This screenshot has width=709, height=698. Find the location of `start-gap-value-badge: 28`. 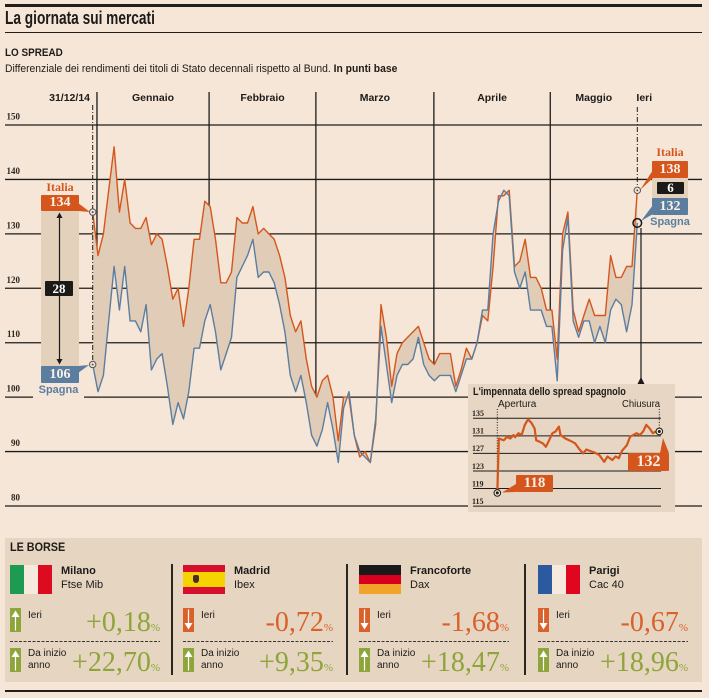

start-gap-value-badge: 28 is located at coordinates (59, 288).